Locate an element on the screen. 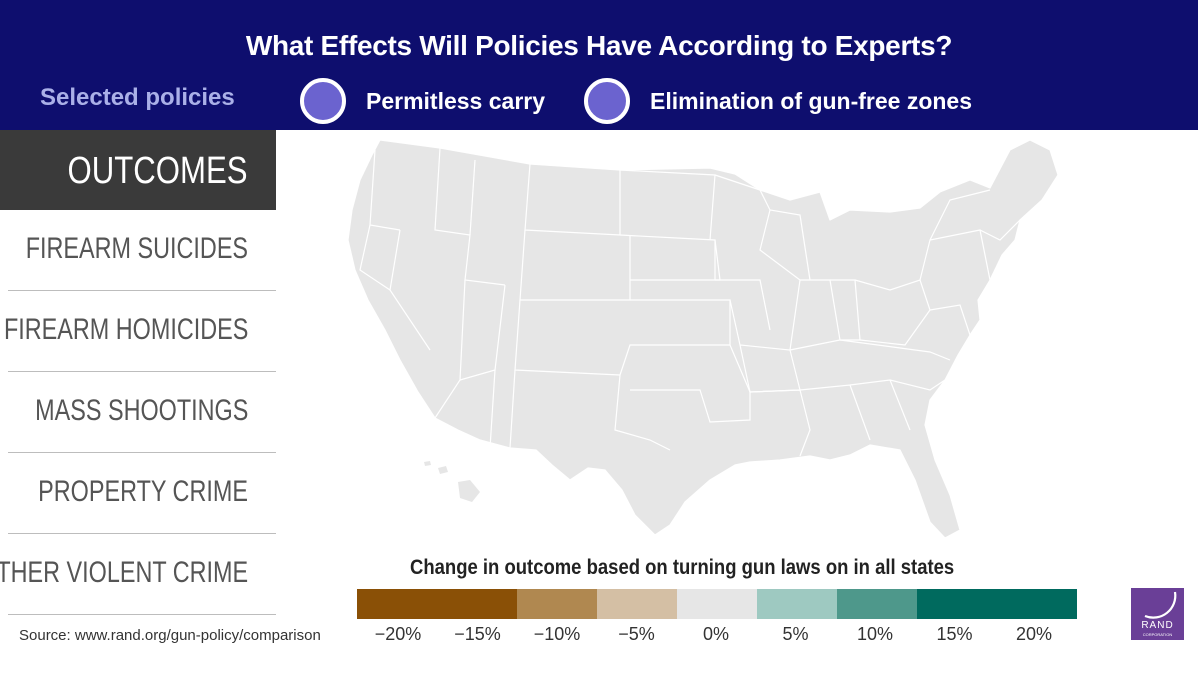  outcome-label: OTHER VIOLENT CRIME is located at coordinates (124, 572).